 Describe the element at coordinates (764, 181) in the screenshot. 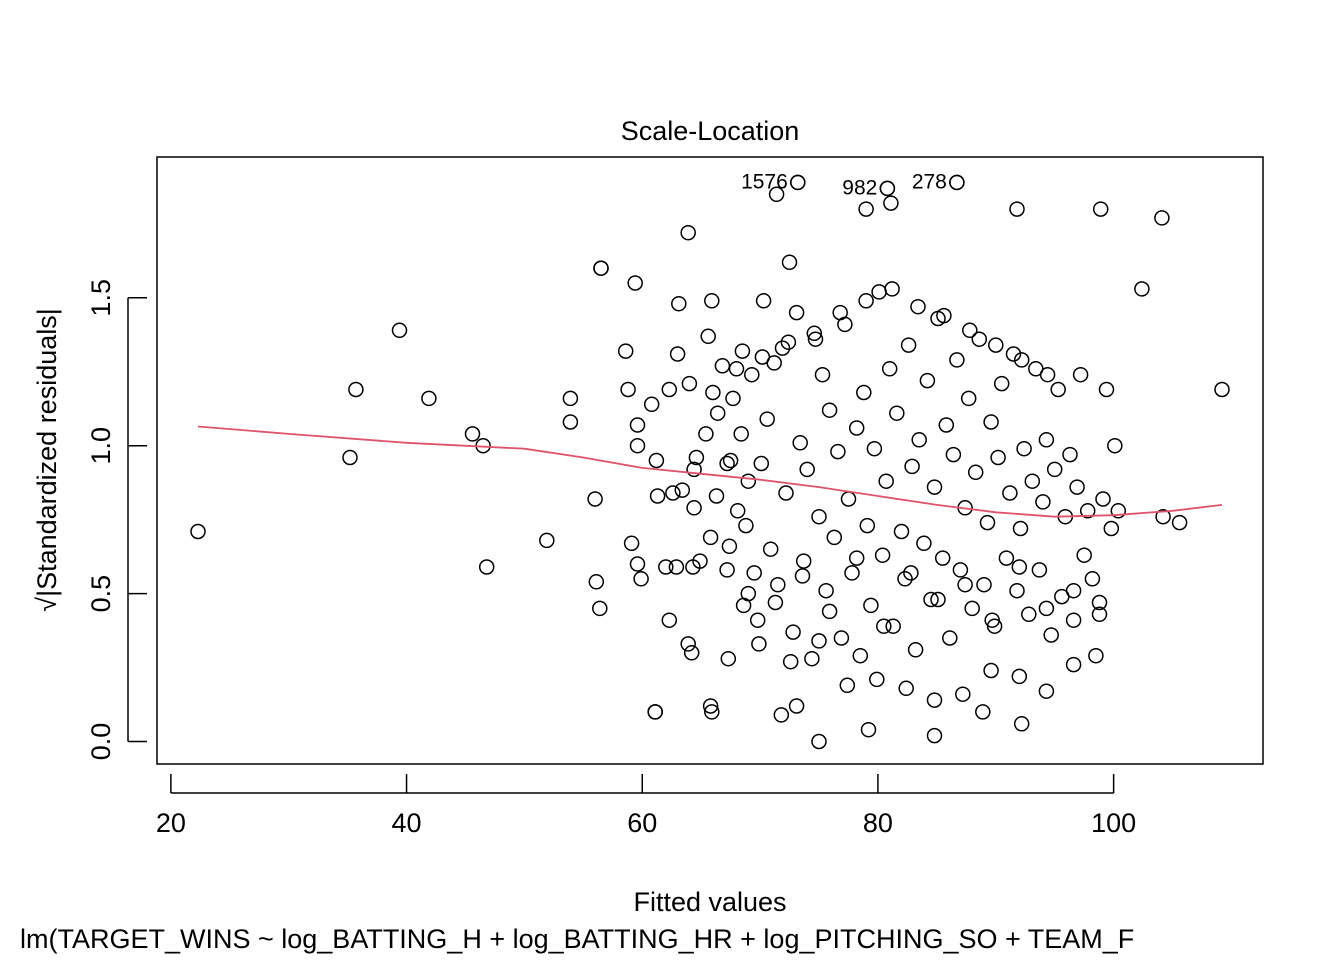

I see `point-label: 1576` at that location.